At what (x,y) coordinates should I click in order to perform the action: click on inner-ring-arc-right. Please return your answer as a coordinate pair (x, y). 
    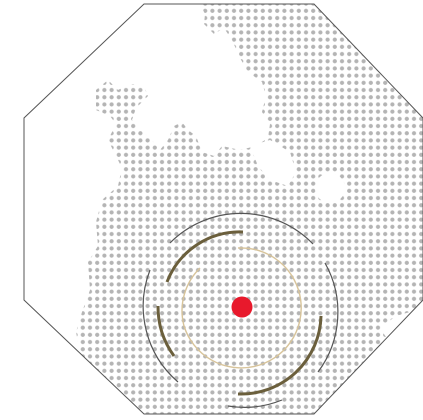
    Looking at the image, I should click on (242, 308).